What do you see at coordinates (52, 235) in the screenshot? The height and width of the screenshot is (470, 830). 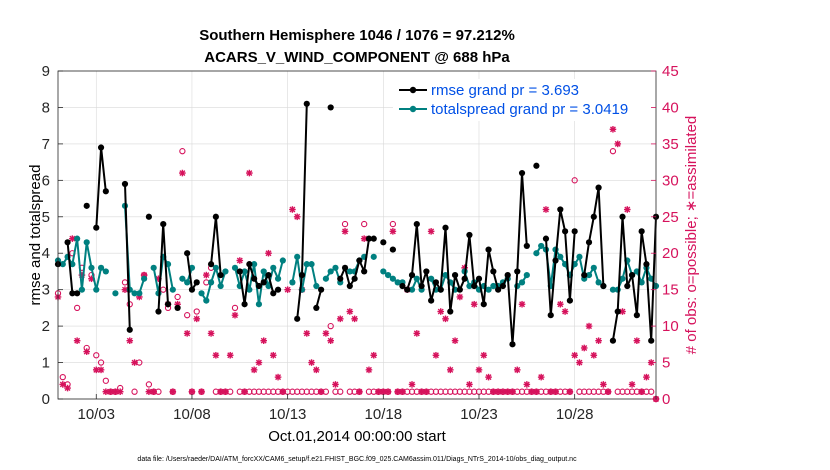 I see `y-ticks: 0 1 2 3 4 5 6 7 8 9` at bounding box center [52, 235].